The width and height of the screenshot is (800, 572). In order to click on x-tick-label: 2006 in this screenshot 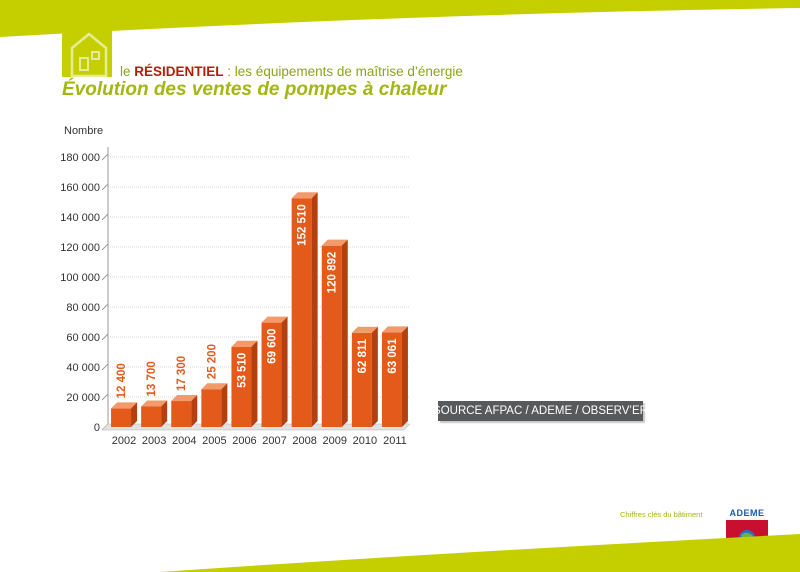, I will do `click(244, 441)`.